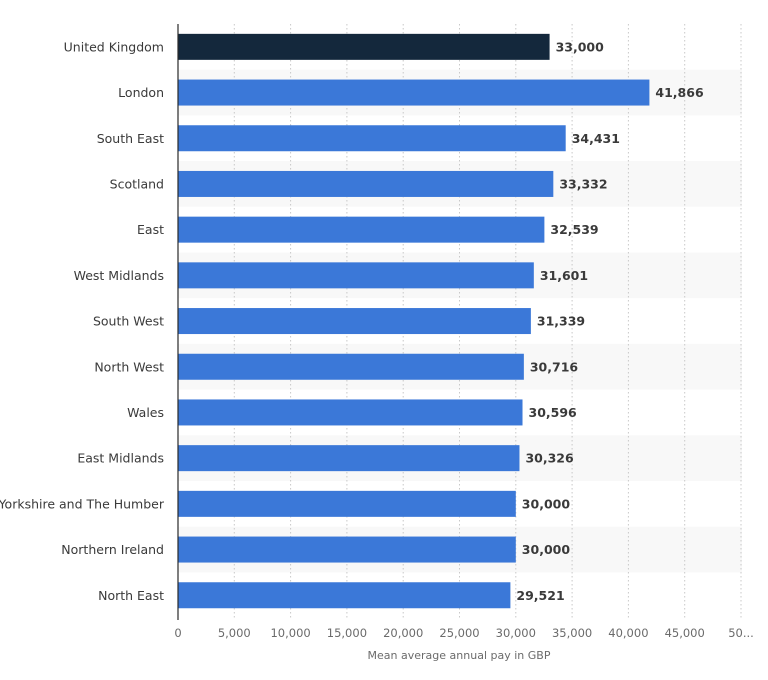 The image size is (768, 680). I want to click on value-label-united-kingdom: 33,000, so click(580, 46).